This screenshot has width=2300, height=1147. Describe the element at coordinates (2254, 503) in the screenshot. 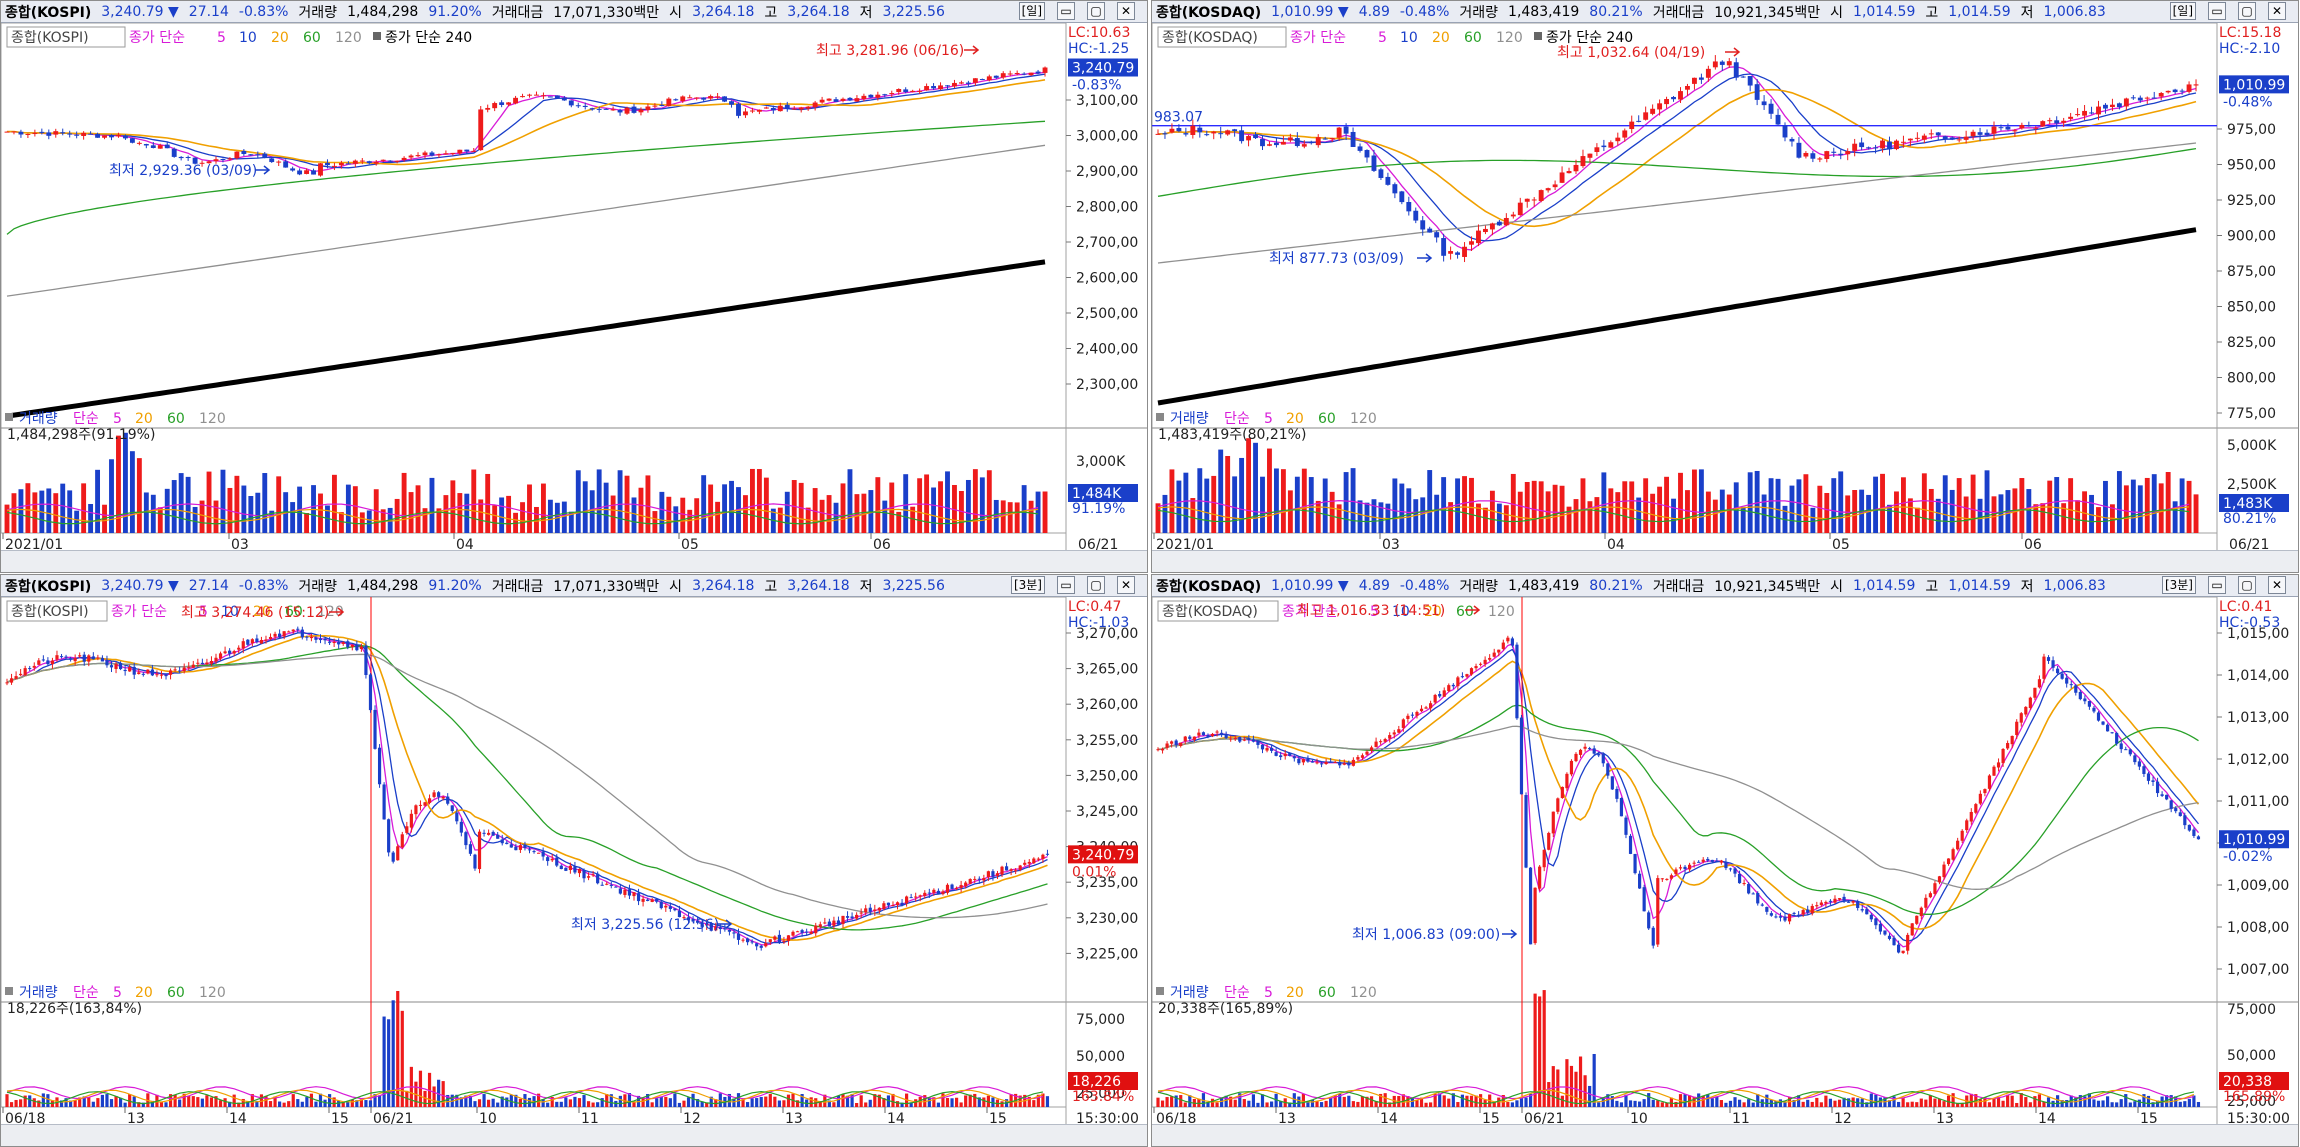

I see `volume-tag-bg` at that location.